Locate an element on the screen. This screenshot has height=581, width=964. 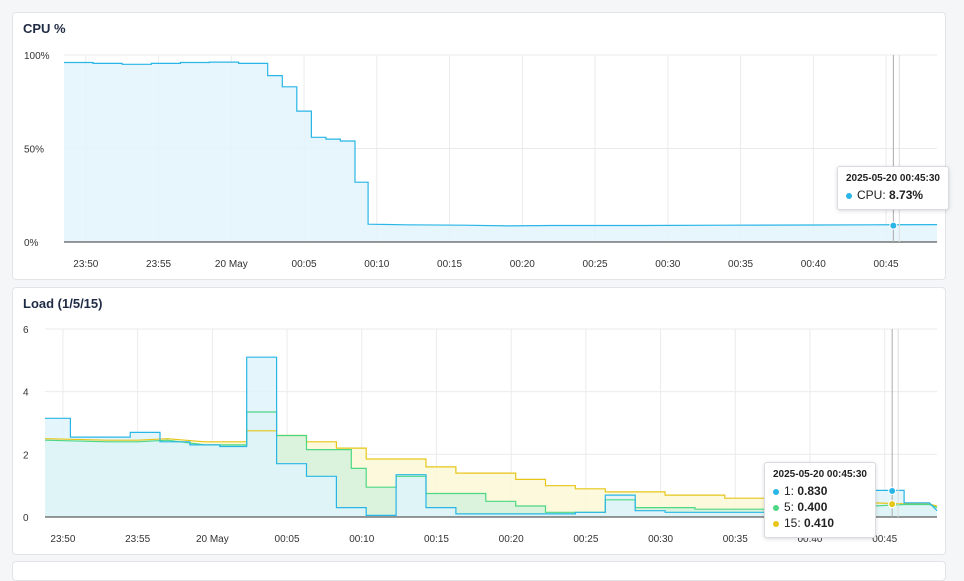
tooltip-entry: 1: 0.830 is located at coordinates (820, 491).